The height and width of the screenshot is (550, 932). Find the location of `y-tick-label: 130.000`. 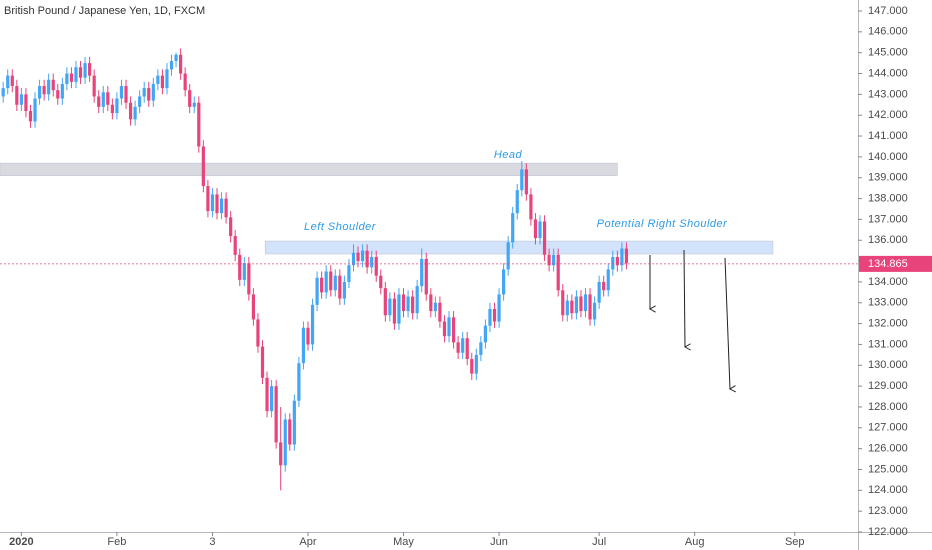

y-tick-label: 130.000 is located at coordinates (888, 365).